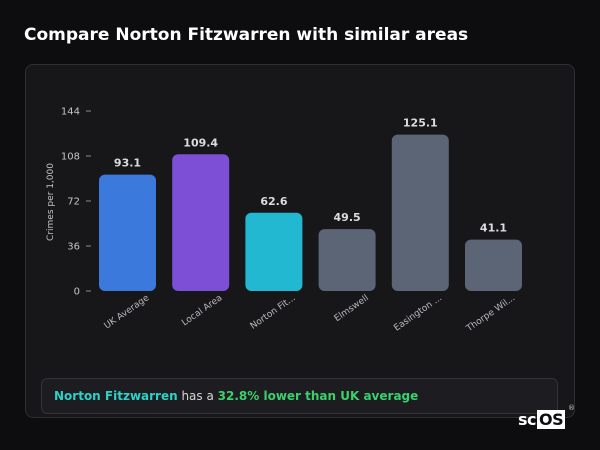 This screenshot has height=450, width=600. Describe the element at coordinates (73, 247) in the screenshot. I see `y-tick-label: 36` at that location.